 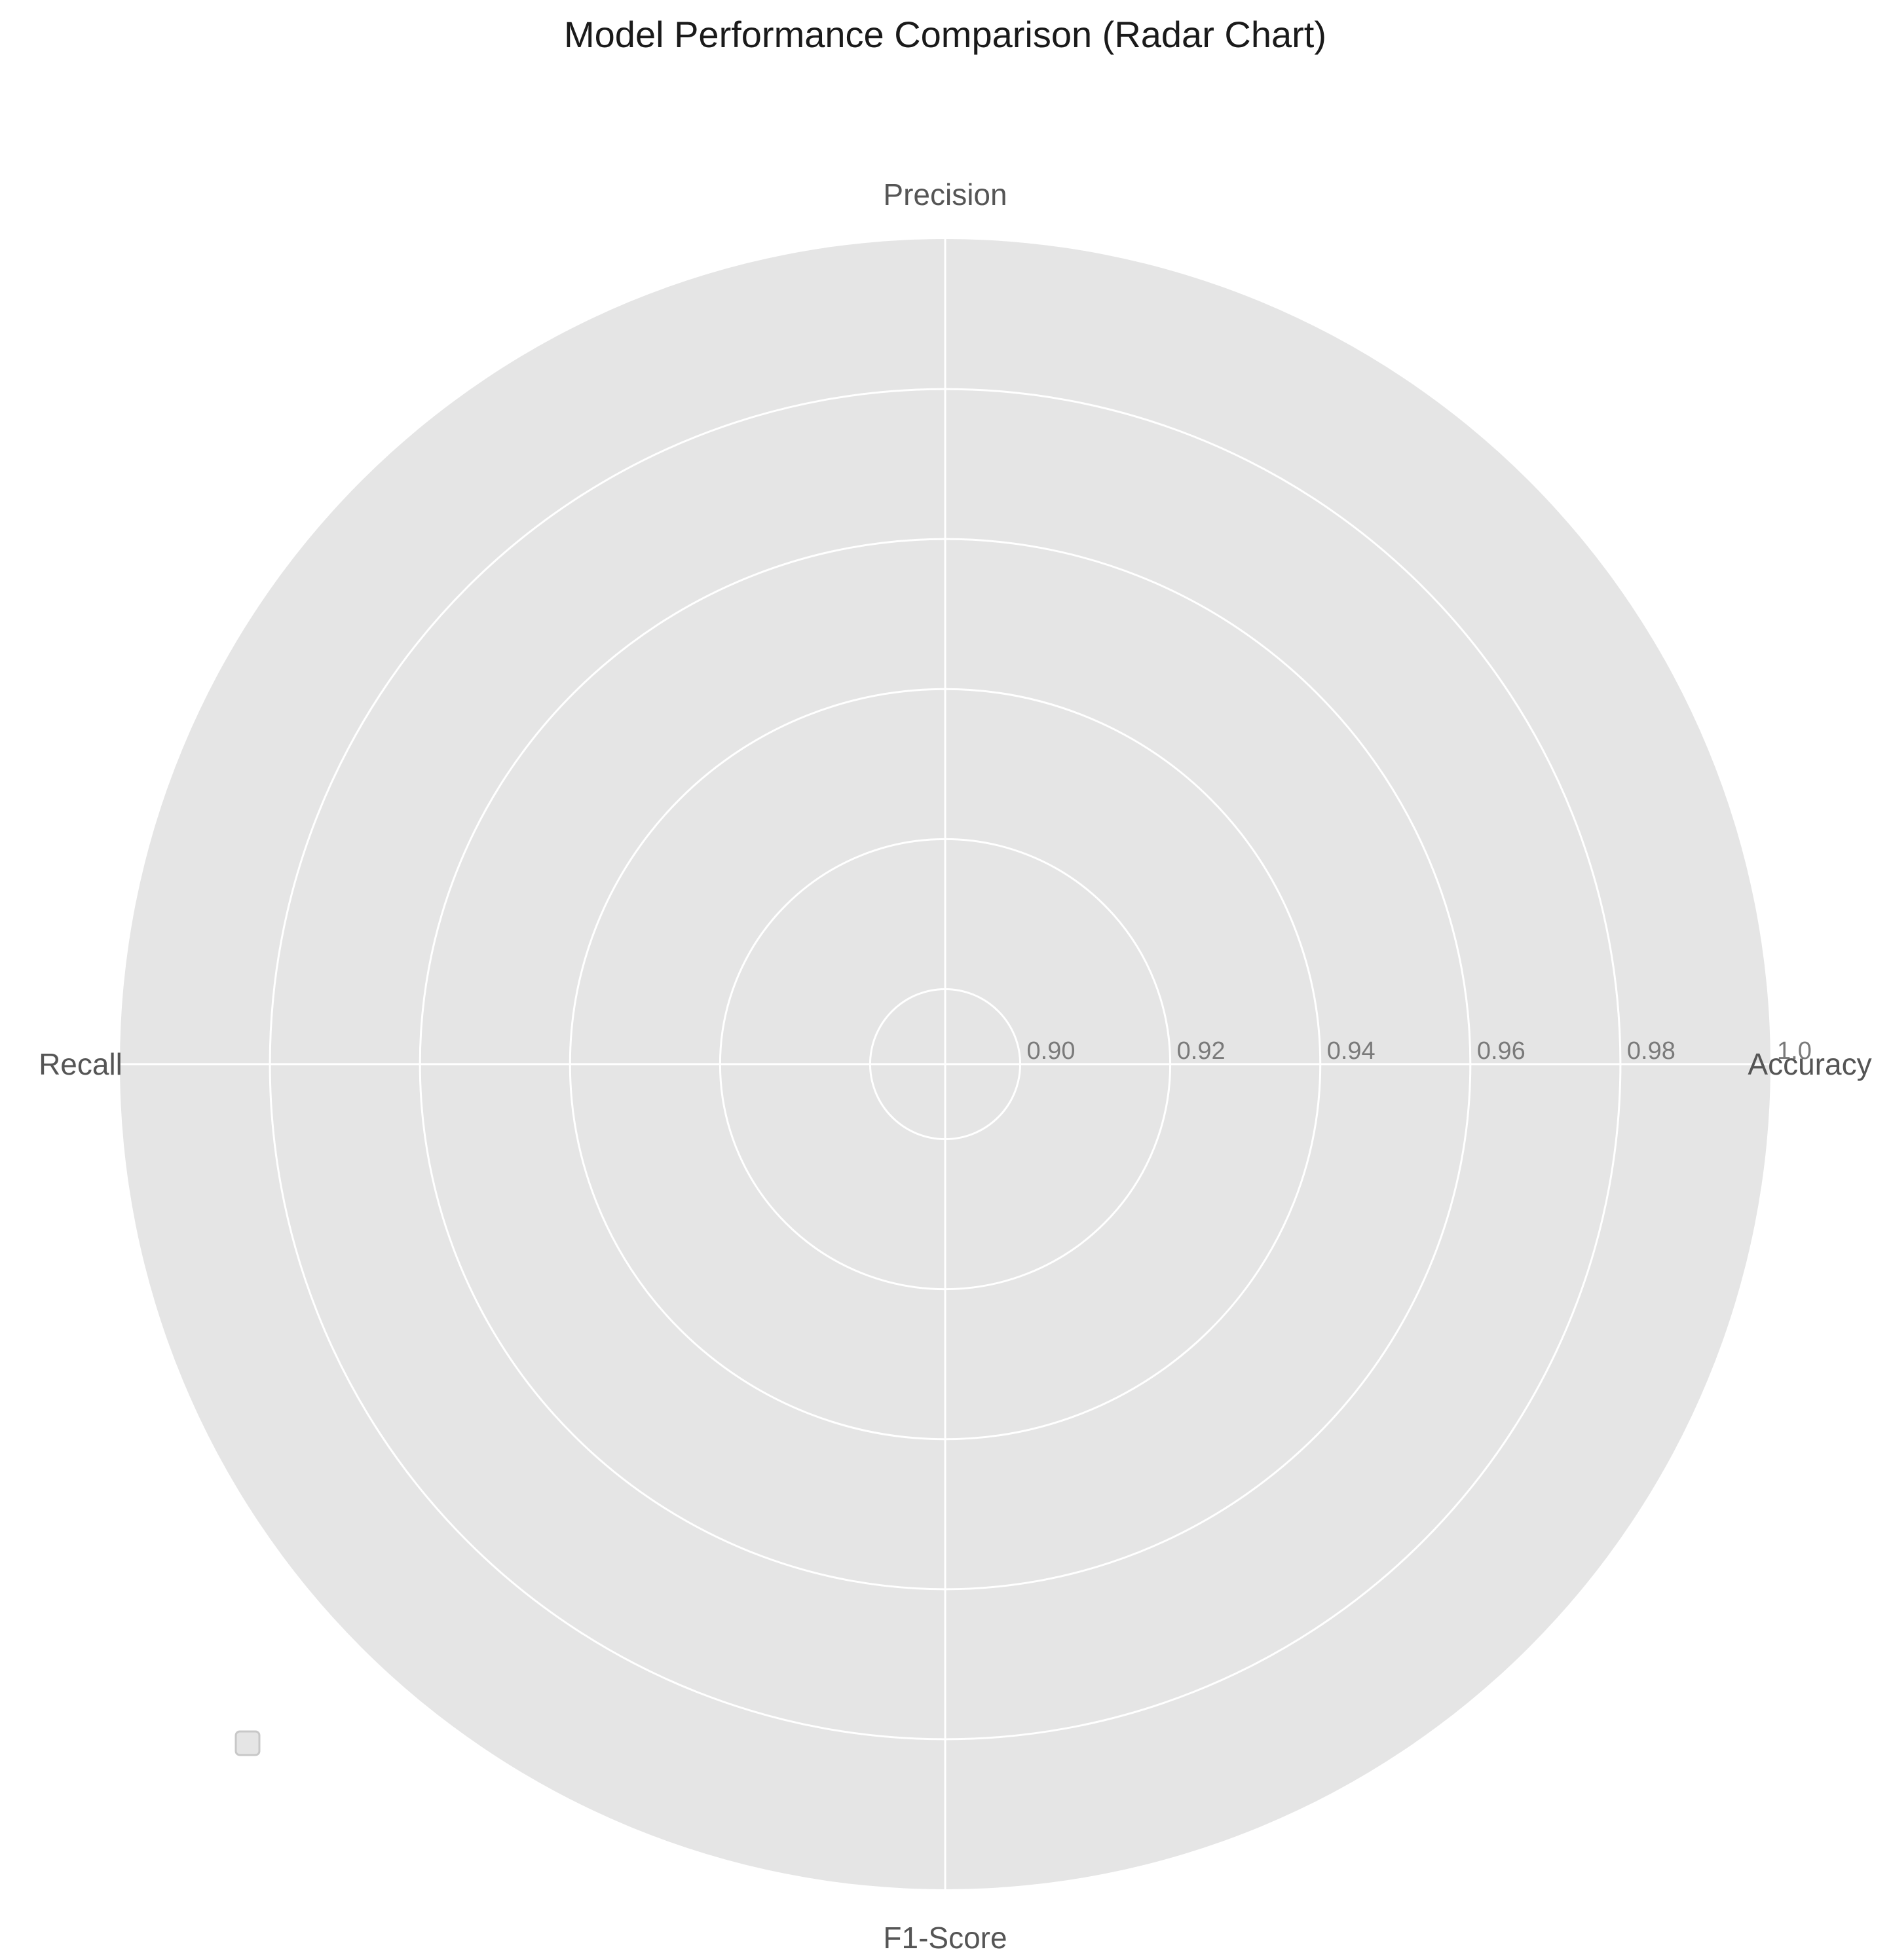 I want to click on radial-tick-label: 0.98, so click(x=1651, y=1051).